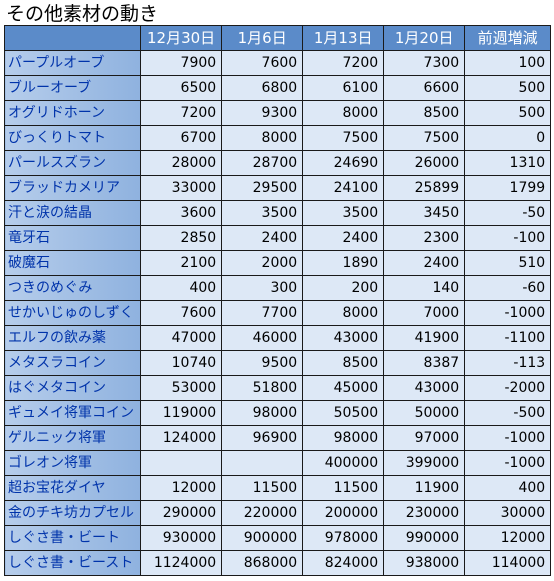 Image resolution: width=554 pixels, height=581 pixels. What do you see at coordinates (181, 188) in the screenshot?
I see `price-cell: 33000` at bounding box center [181, 188].